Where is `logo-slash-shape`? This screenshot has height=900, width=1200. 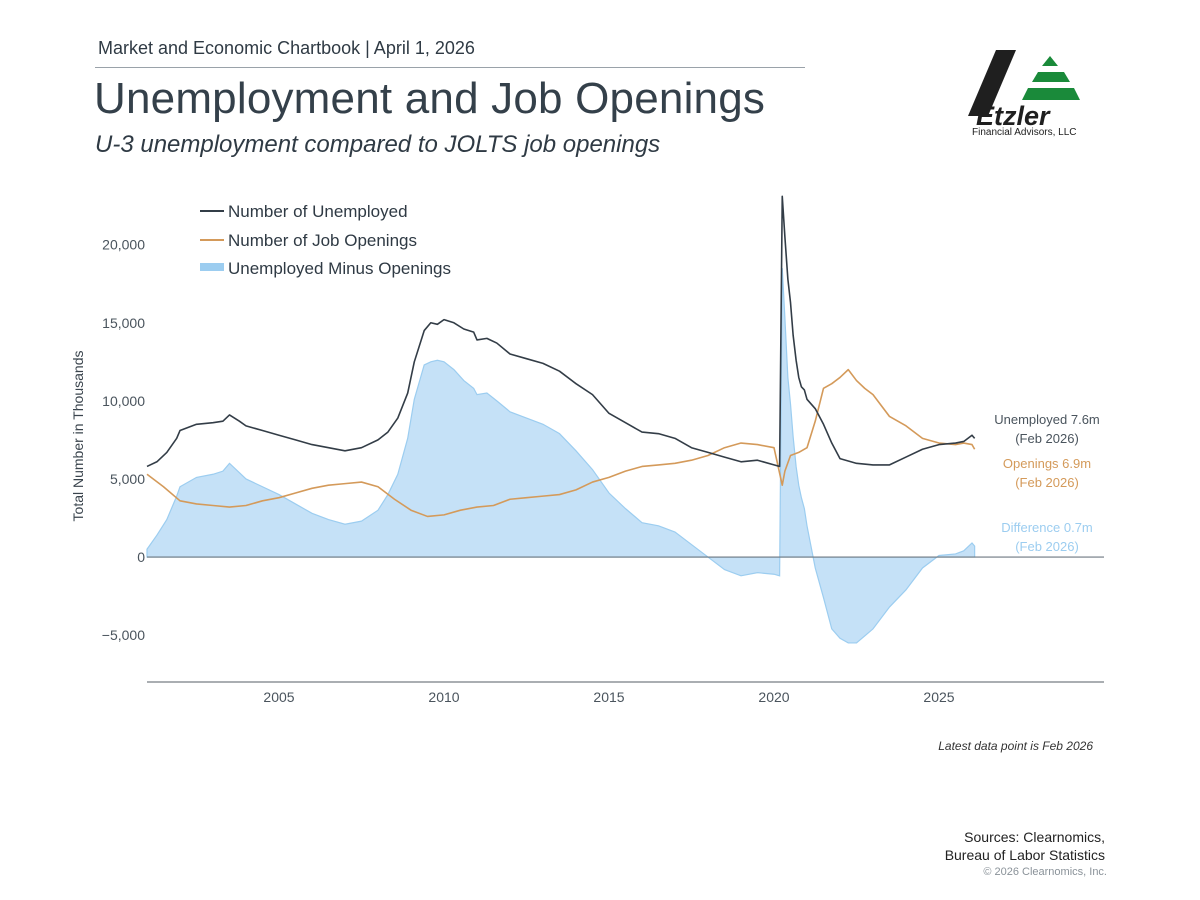
logo-slash-shape is located at coordinates (992, 83).